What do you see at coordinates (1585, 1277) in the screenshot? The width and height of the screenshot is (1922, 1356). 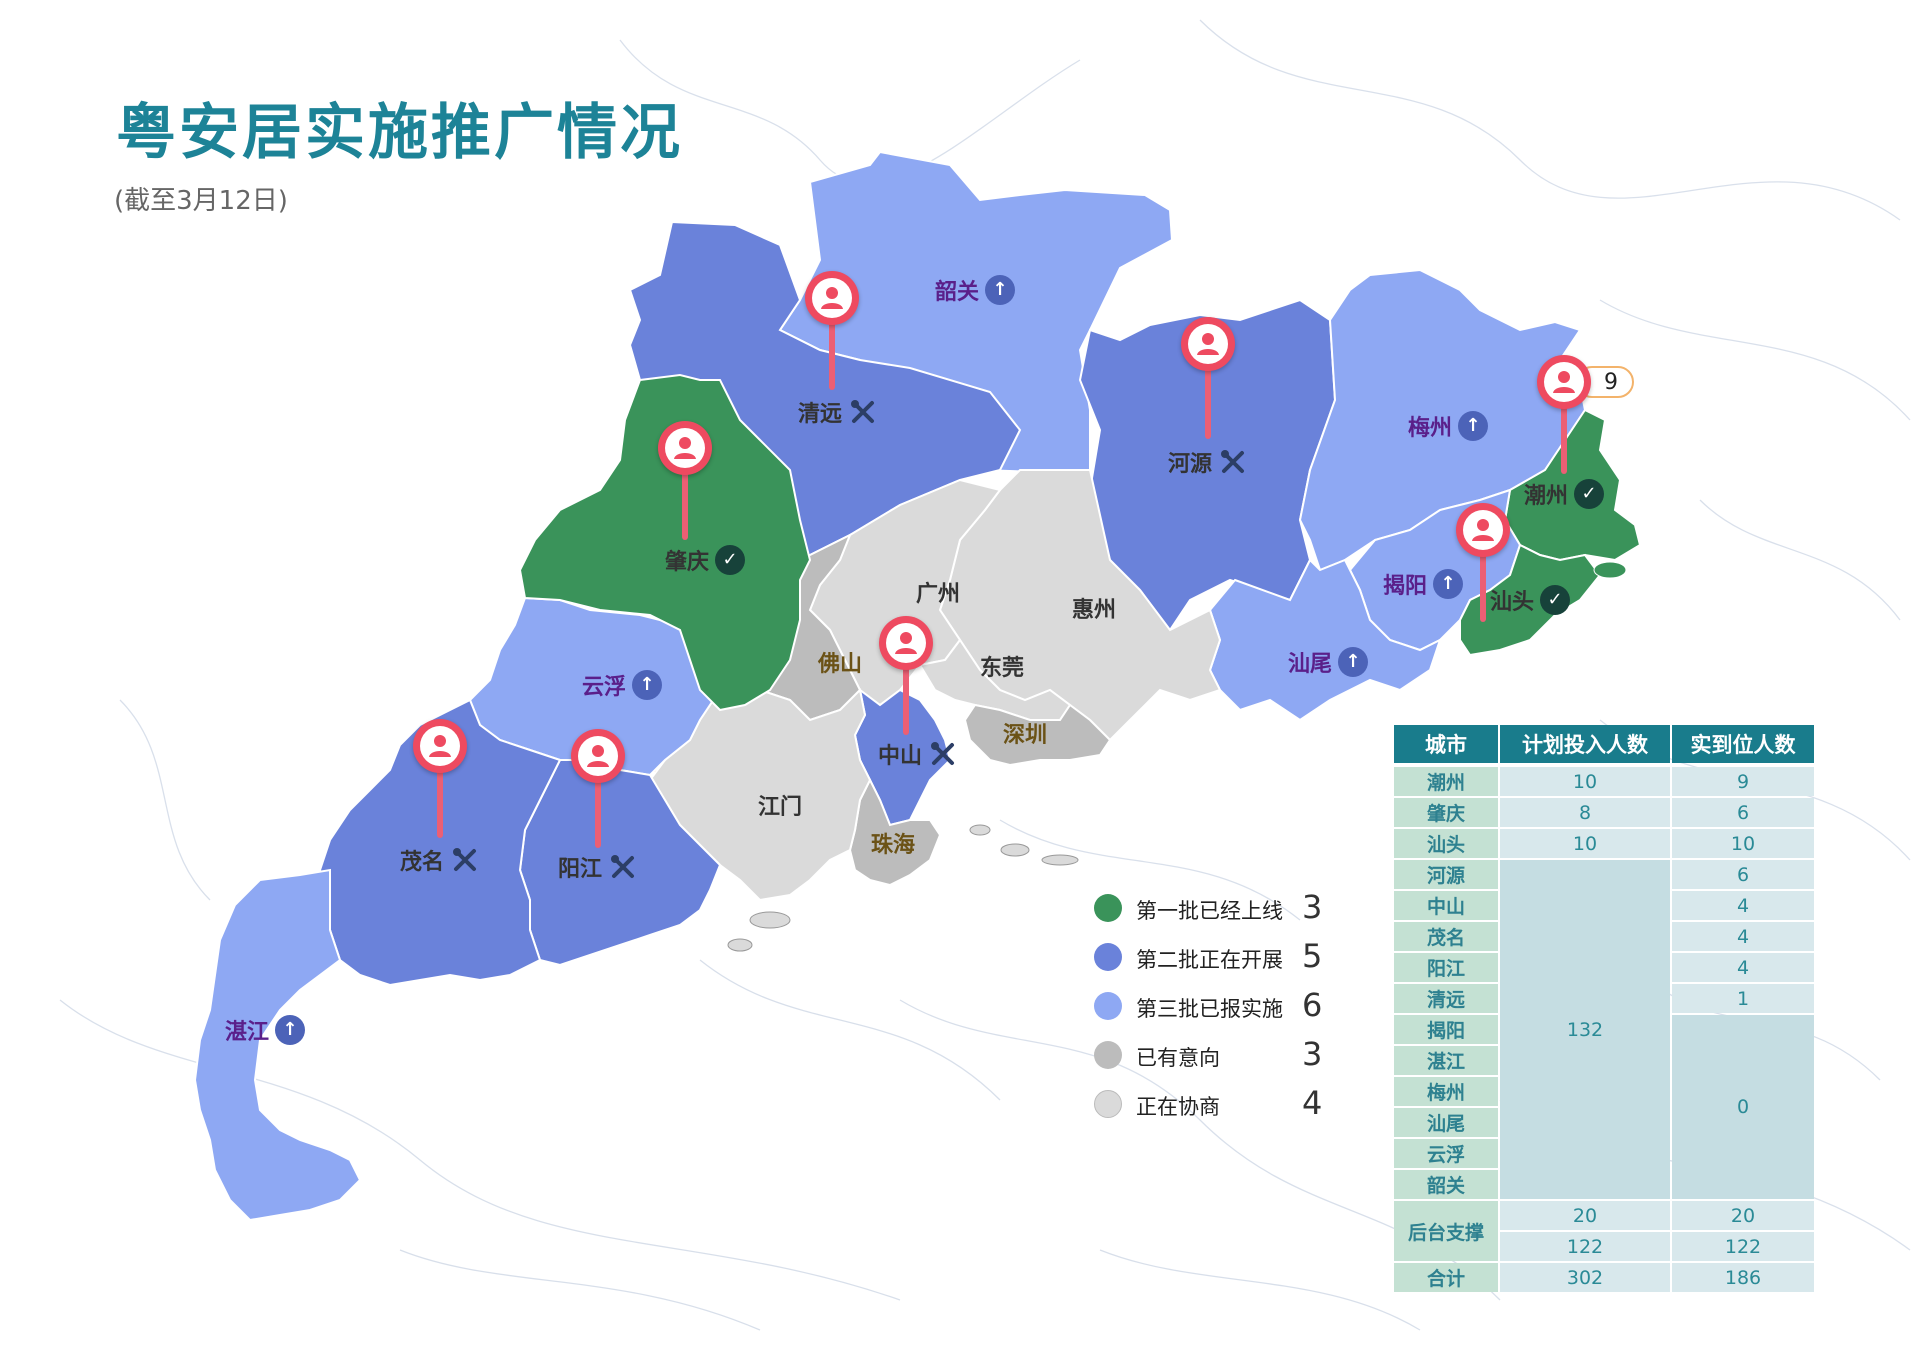 I see `cell-total-planned: 302` at bounding box center [1585, 1277].